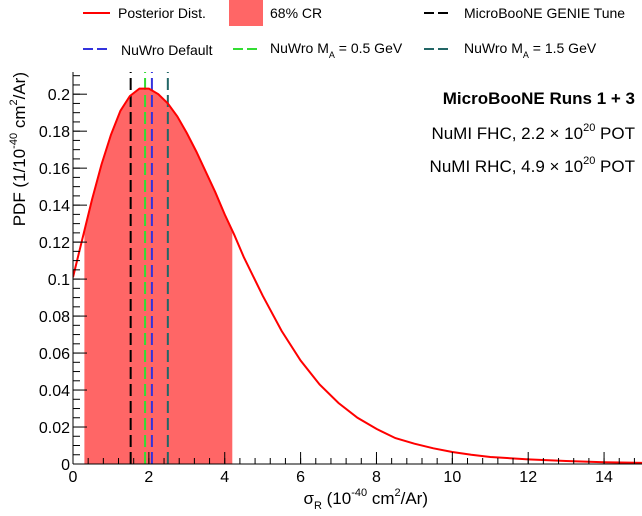 Image resolution: width=642 pixels, height=516 pixels. I want to click on y-tick-label: 0.18, so click(54, 132).